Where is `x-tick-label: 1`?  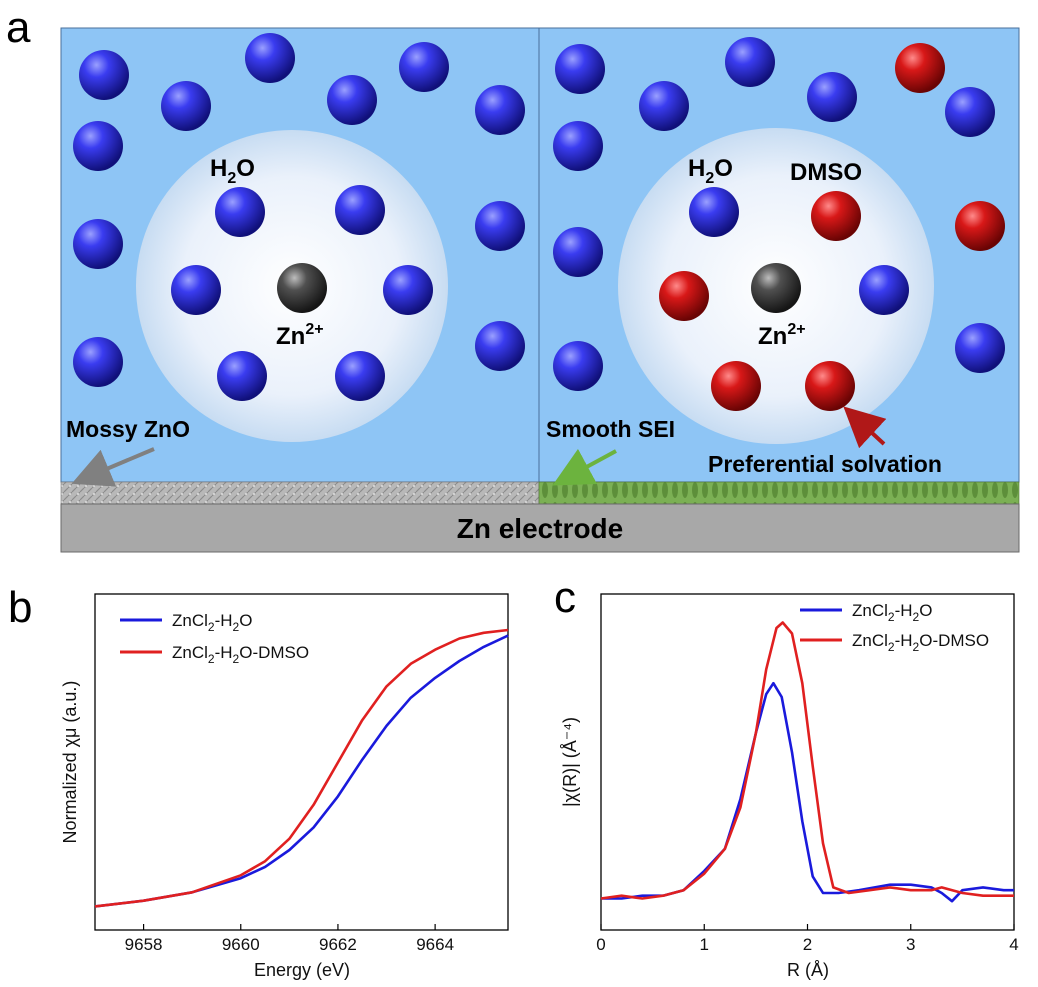
x-tick-label: 1 is located at coordinates (704, 944).